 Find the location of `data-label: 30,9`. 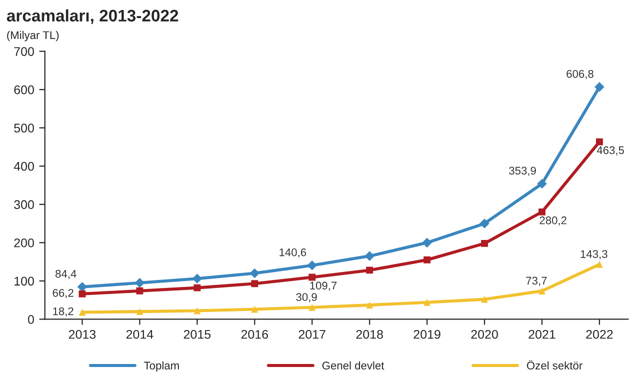

data-label: 30,9 is located at coordinates (306, 297).